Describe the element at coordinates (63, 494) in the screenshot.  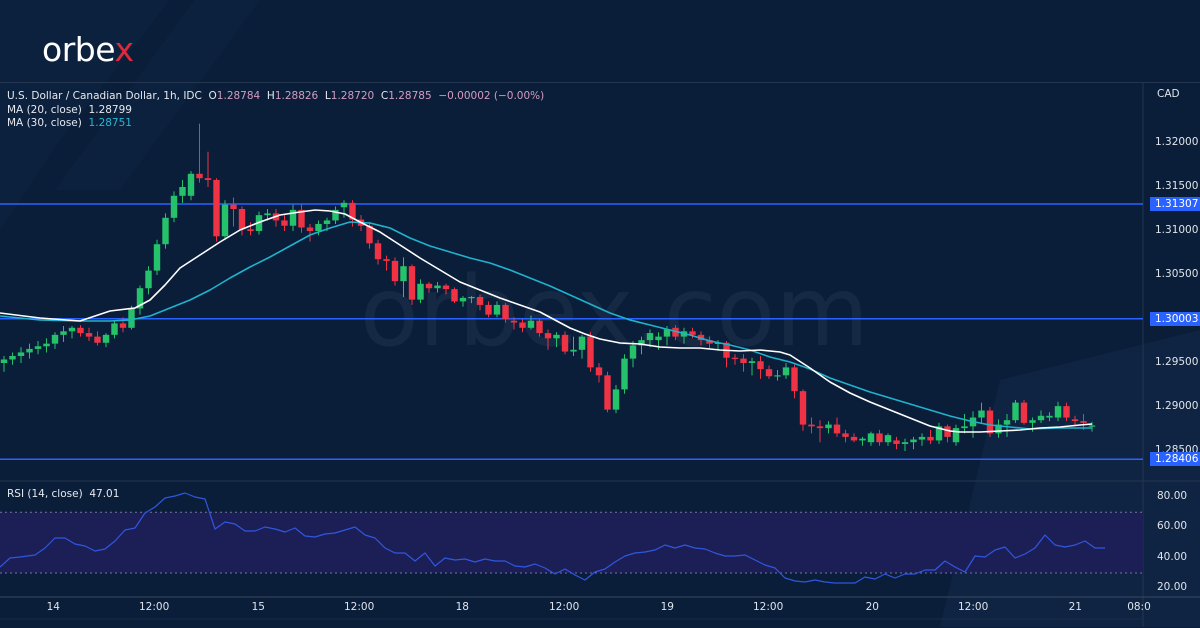
I see `rsi-legend: RSI (14, close) 47.01` at that location.